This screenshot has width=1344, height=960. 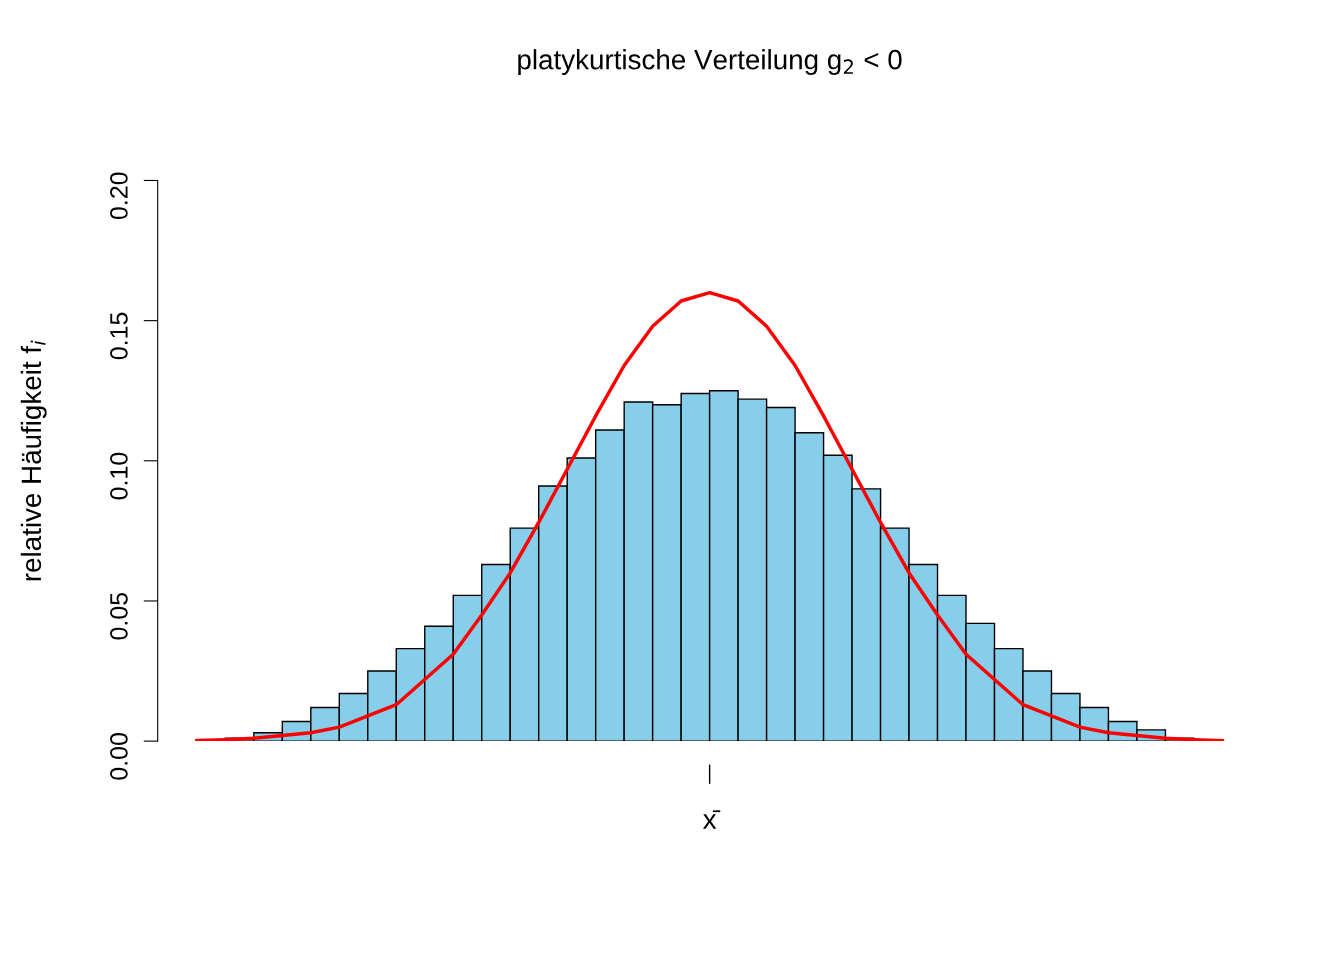 I want to click on chart-title: platykurtische Verteilung g$_{2}$ < 0, so click(x=710, y=62).